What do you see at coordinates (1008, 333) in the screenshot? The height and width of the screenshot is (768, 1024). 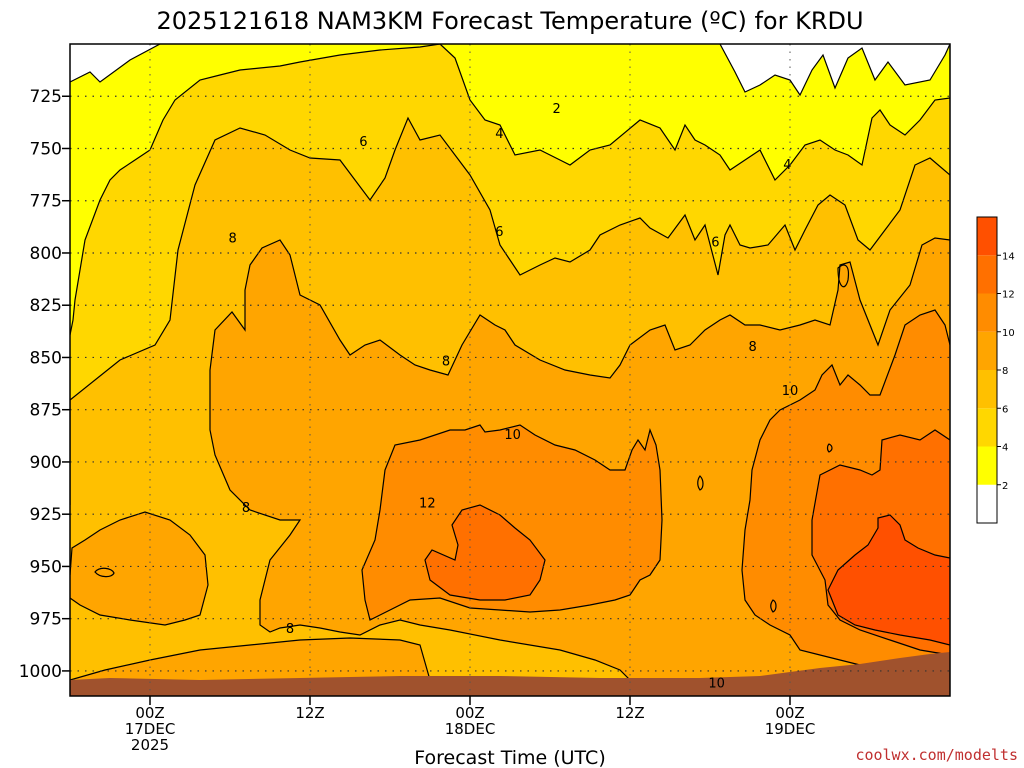 I see `colorbar-tick-label: 10` at bounding box center [1008, 333].